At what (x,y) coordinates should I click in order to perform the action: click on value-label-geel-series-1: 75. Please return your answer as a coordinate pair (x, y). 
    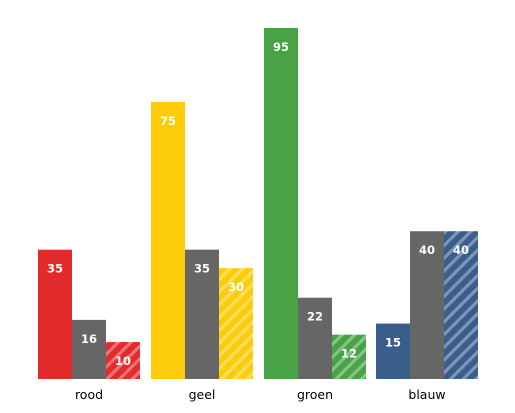
    Looking at the image, I should click on (168, 121).